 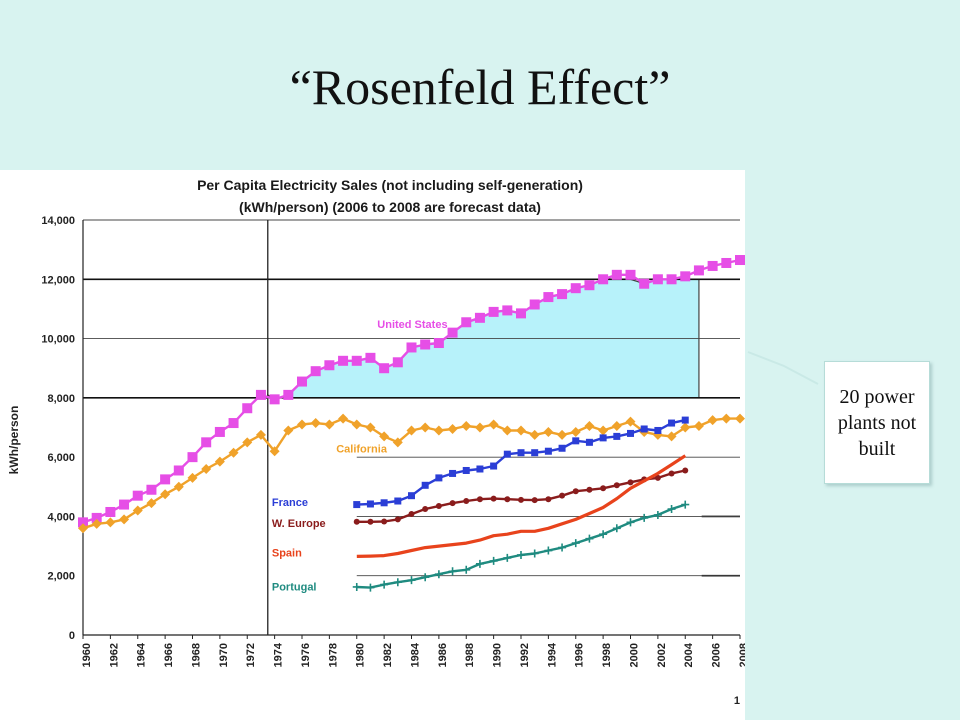 What do you see at coordinates (290, 503) in the screenshot?
I see `series-label-france: France` at bounding box center [290, 503].